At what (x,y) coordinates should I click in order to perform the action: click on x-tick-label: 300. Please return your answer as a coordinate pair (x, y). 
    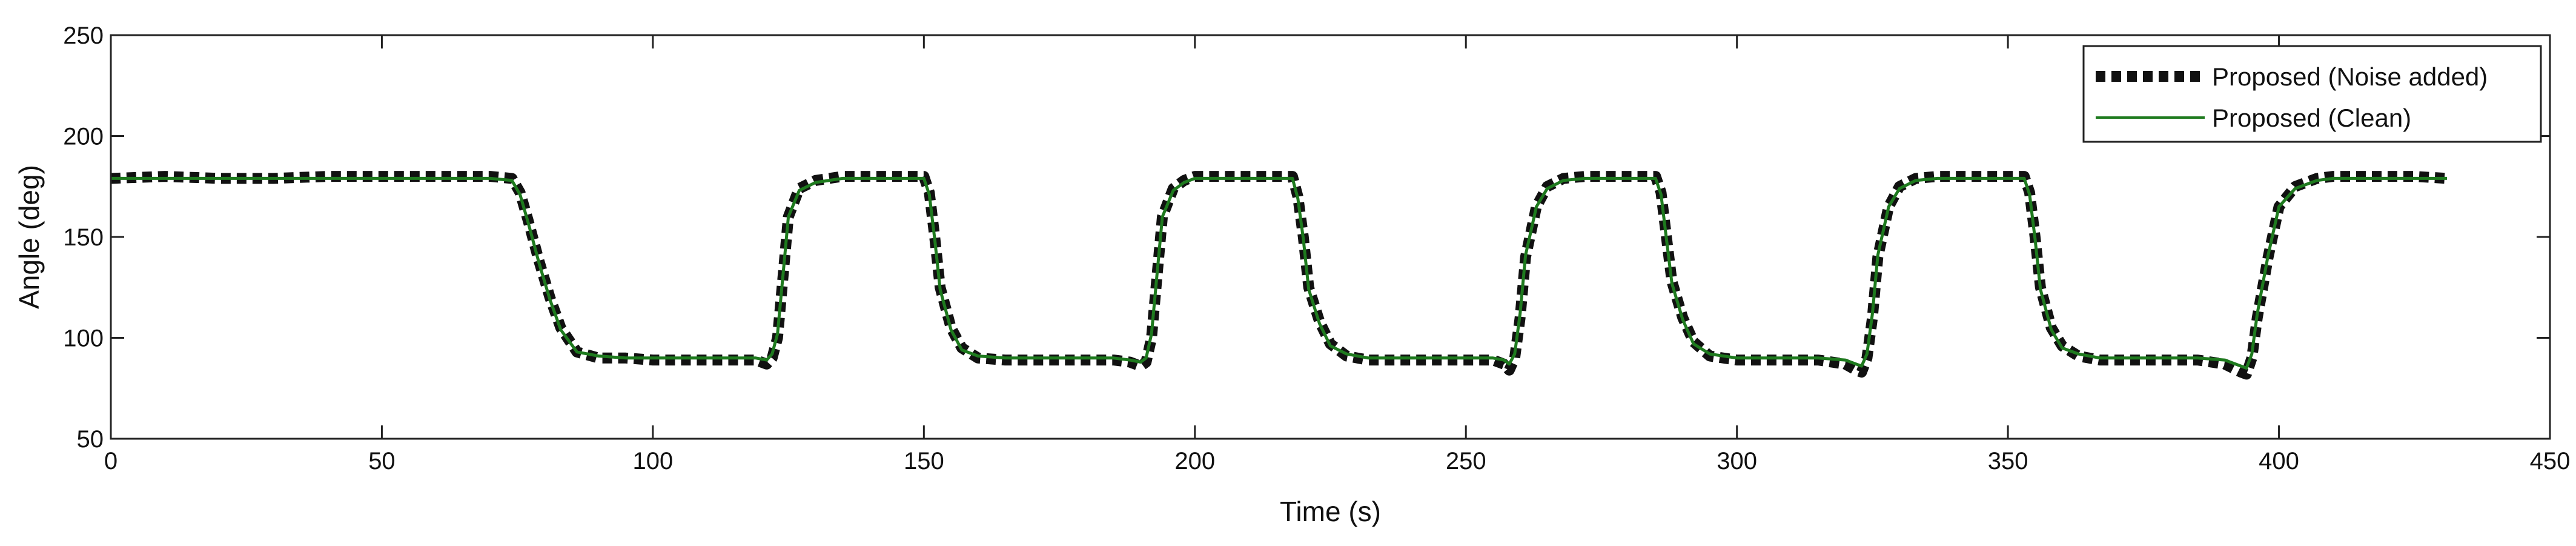
    Looking at the image, I should click on (1737, 461).